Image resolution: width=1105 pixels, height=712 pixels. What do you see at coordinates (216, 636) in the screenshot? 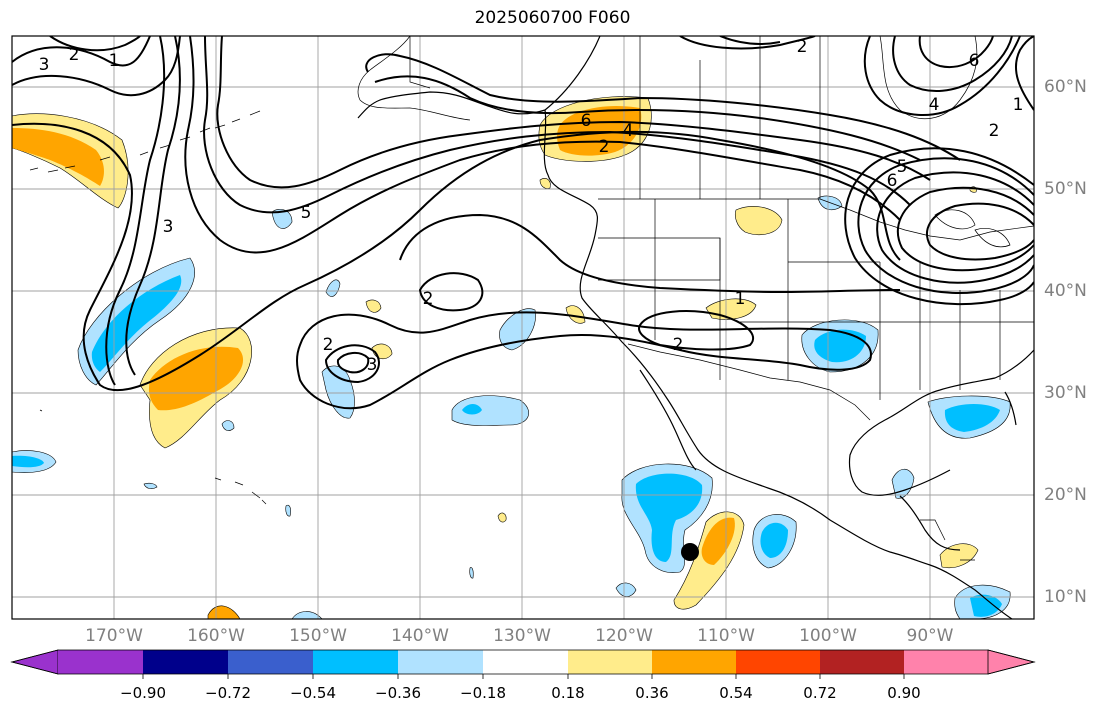
I see `longitude-label-160w: 160°W` at bounding box center [216, 636].